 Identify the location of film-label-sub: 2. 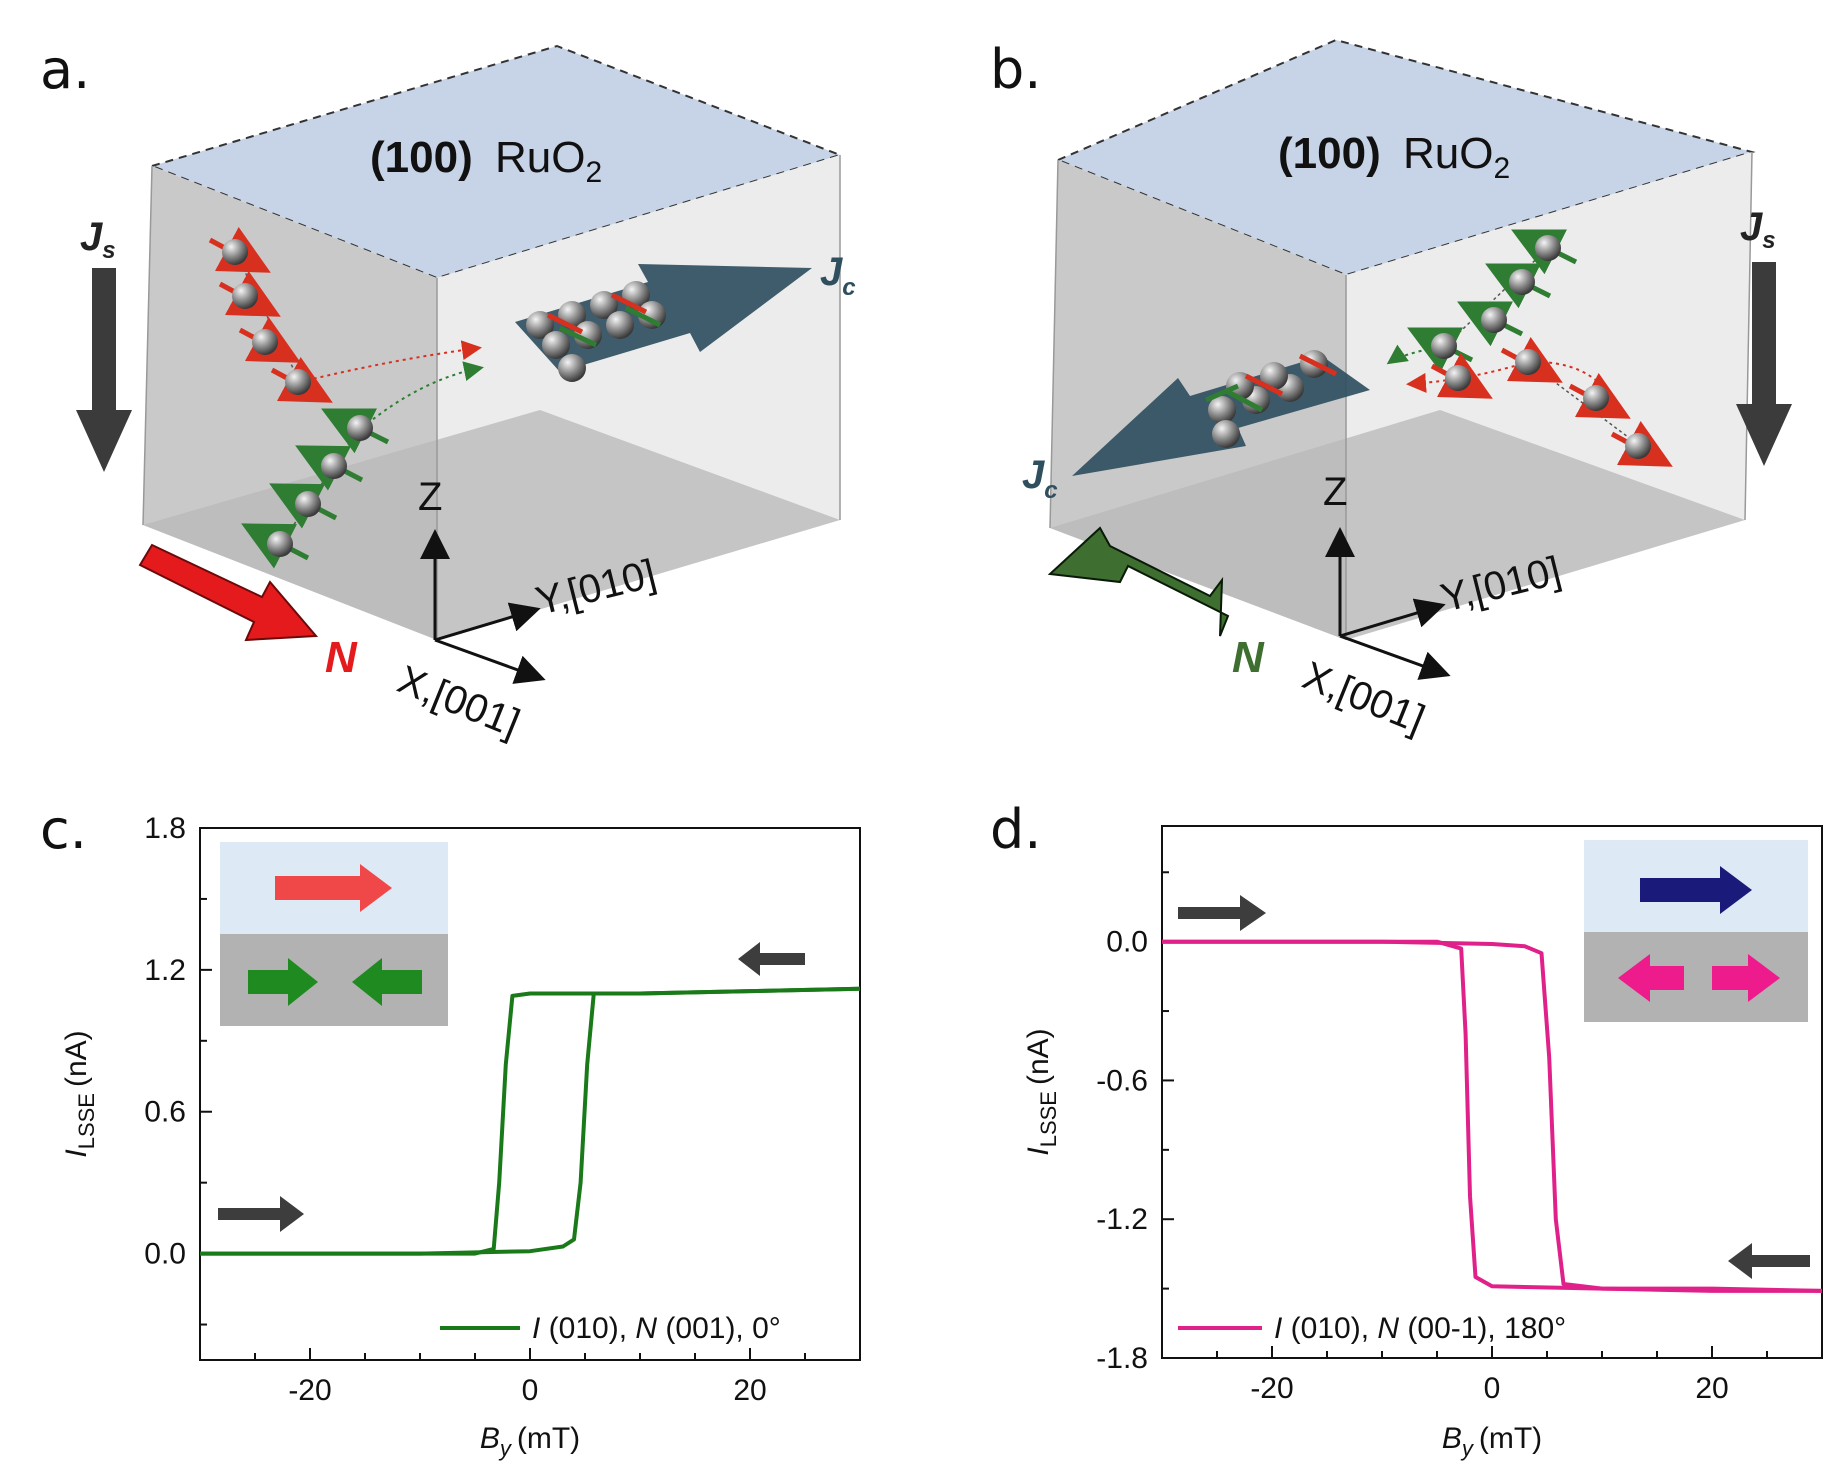
(593, 172).